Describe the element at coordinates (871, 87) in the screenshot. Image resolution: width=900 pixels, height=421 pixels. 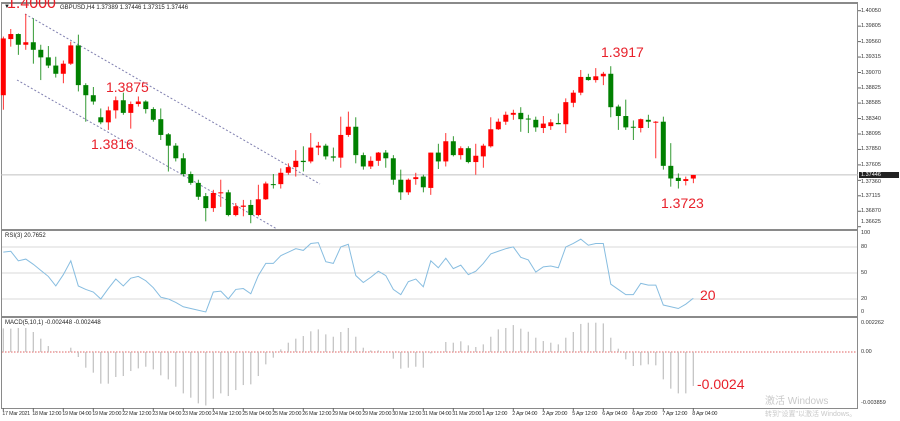
I see `price-axis-label: 1.38825` at that location.